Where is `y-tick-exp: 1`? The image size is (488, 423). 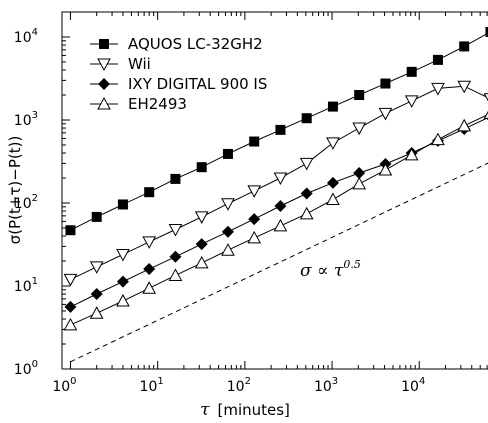
y-tick-exp: 1 is located at coordinates (35, 281).